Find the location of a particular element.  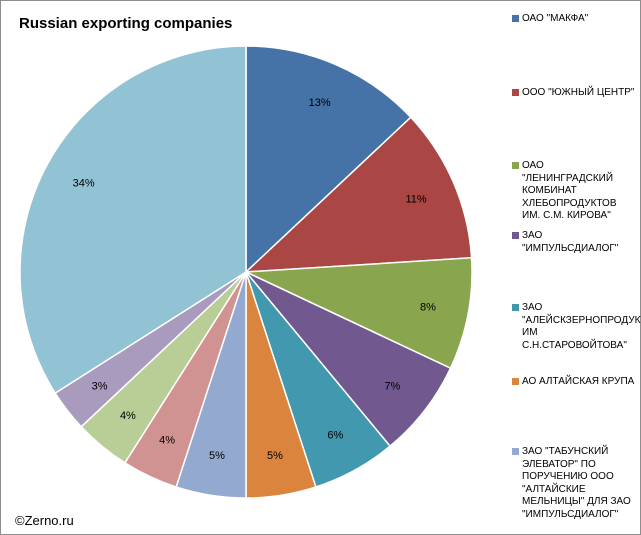

pie-slice-label-6: 5% is located at coordinates (275, 456).